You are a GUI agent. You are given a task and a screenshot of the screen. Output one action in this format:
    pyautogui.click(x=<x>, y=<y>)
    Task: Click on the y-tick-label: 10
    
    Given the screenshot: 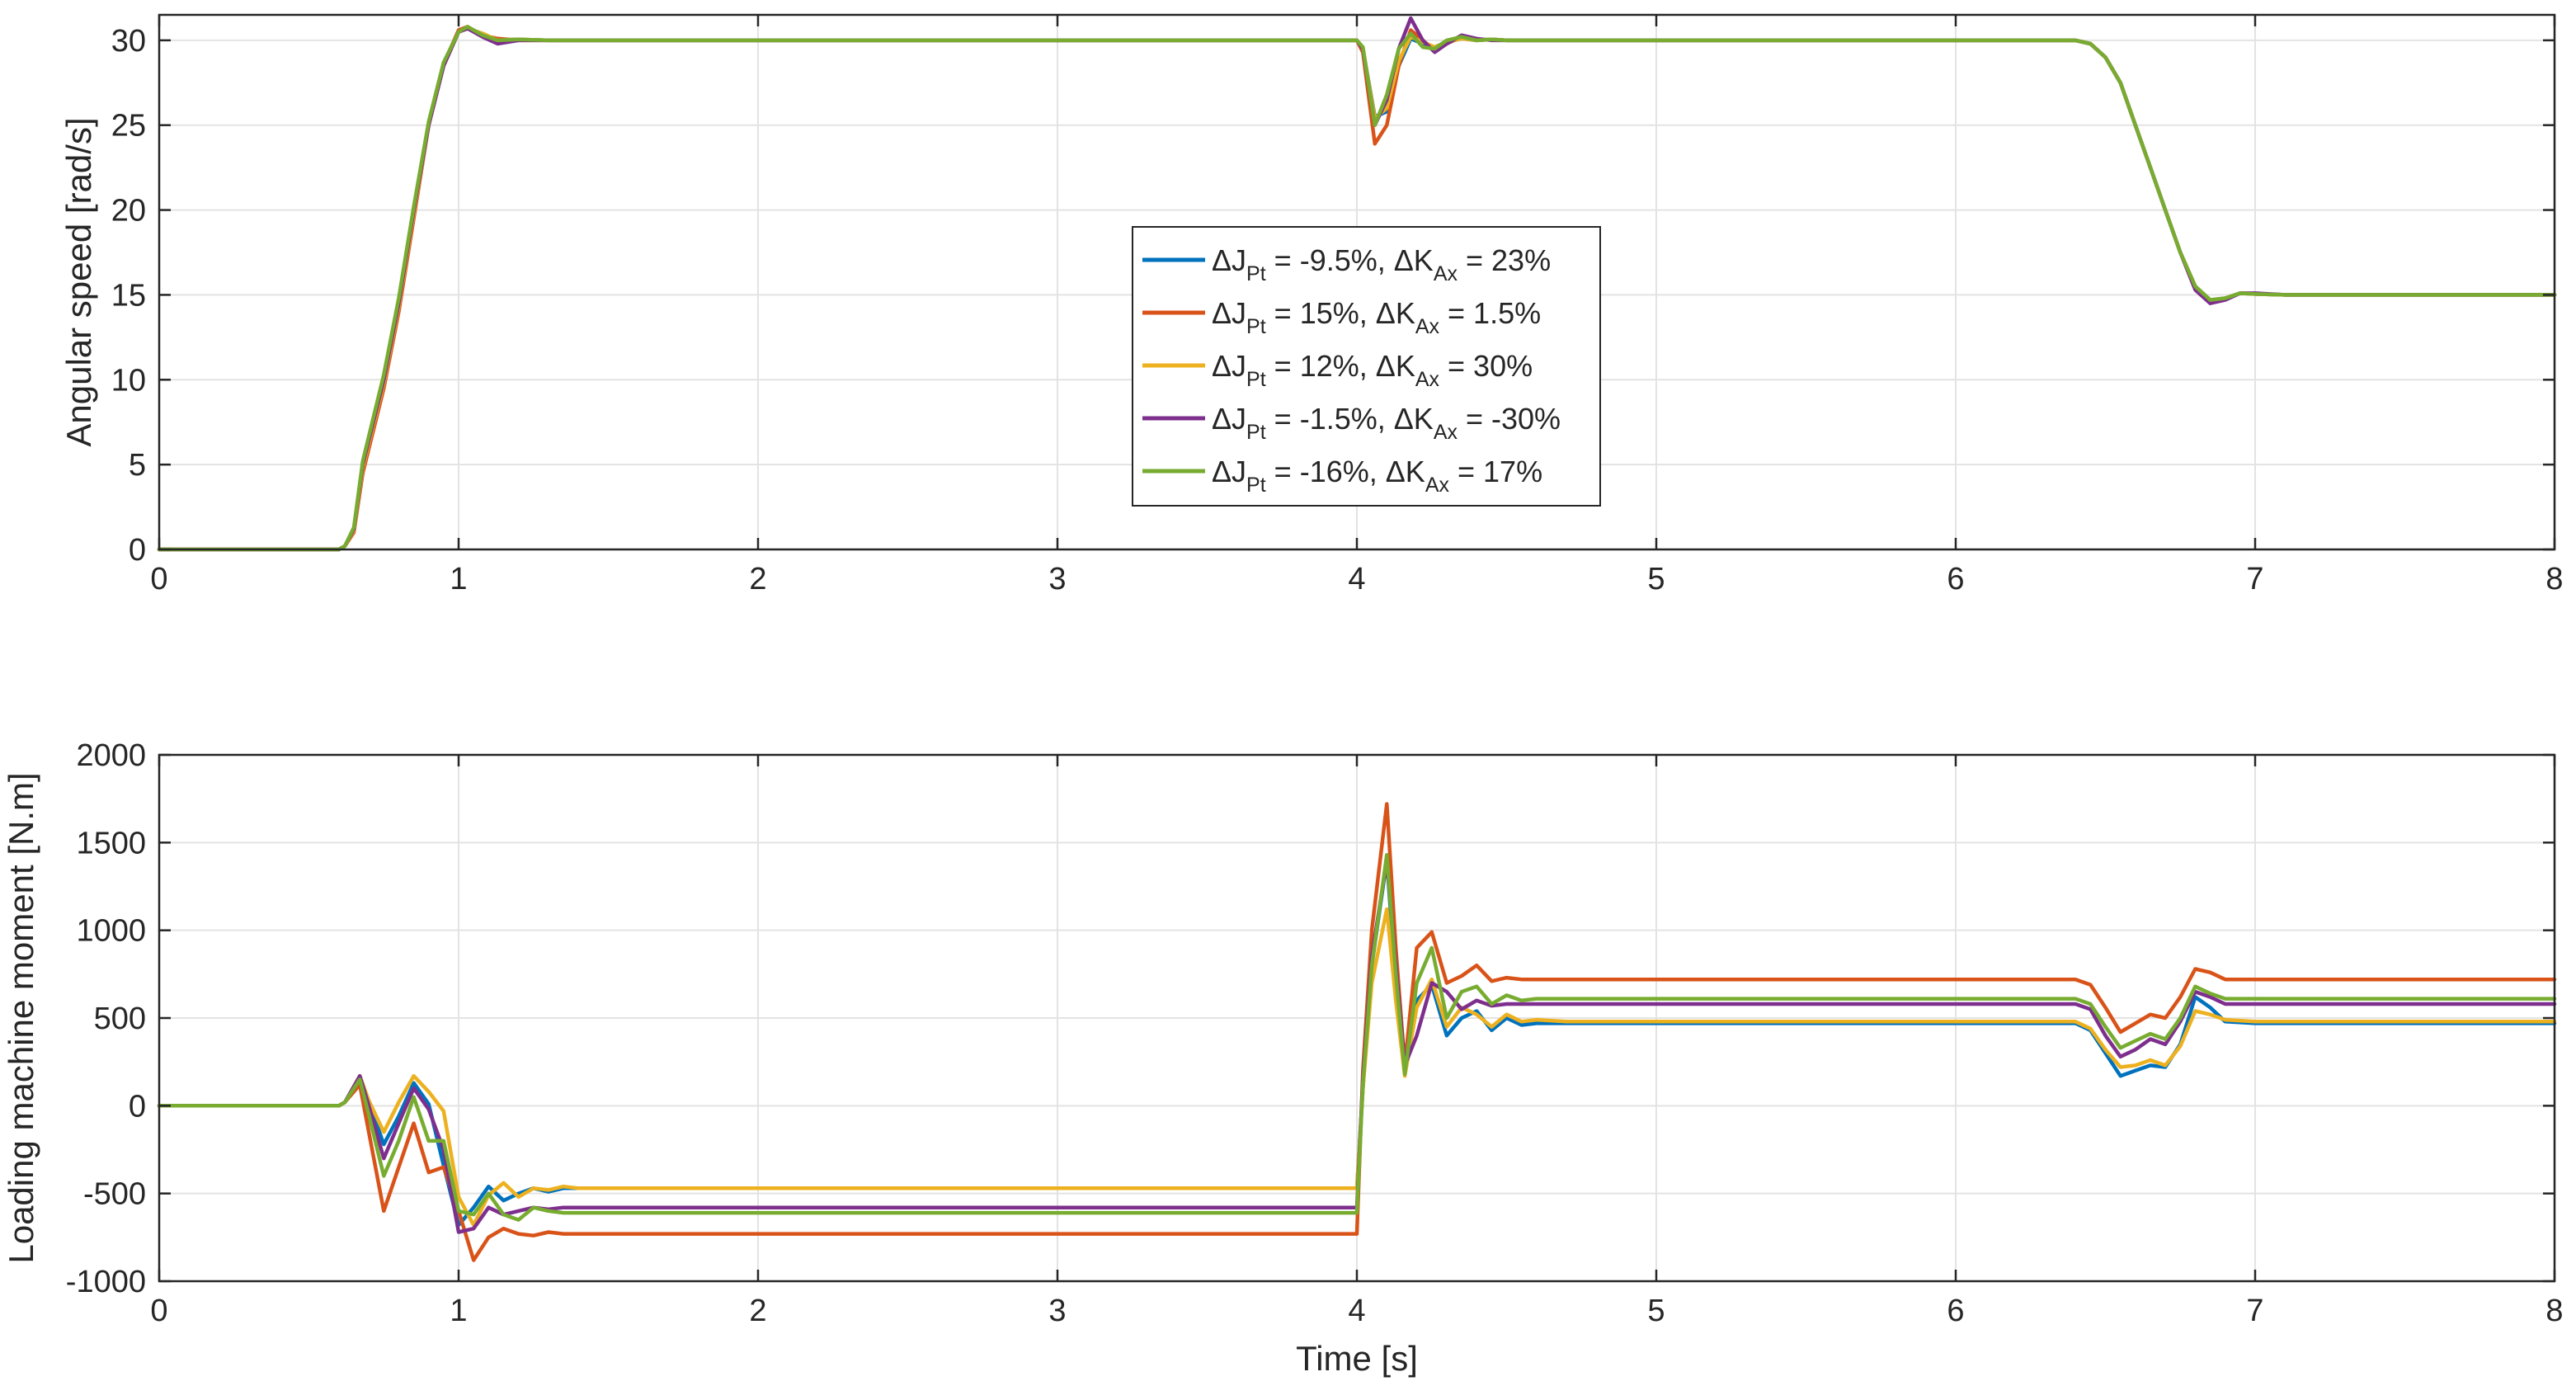 What is the action you would take?
    pyautogui.click(x=128, y=380)
    